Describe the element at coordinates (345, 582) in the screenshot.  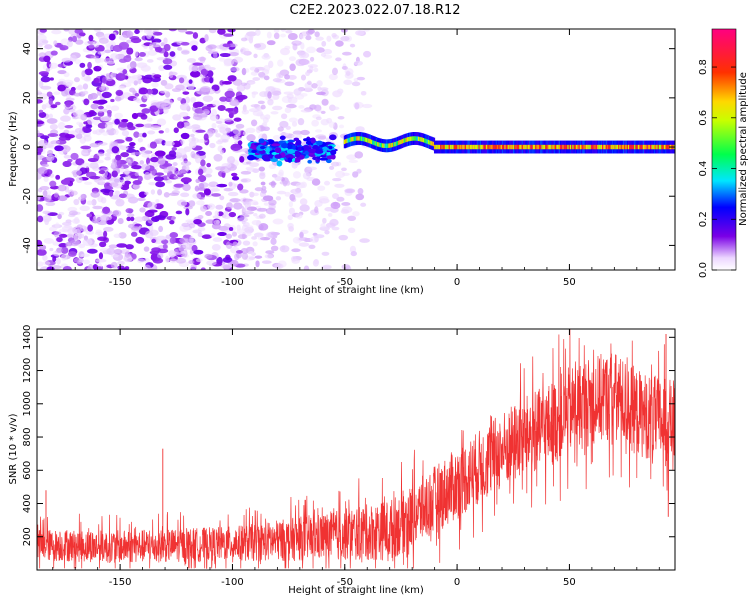
I see `x-tick-label: -50` at that location.